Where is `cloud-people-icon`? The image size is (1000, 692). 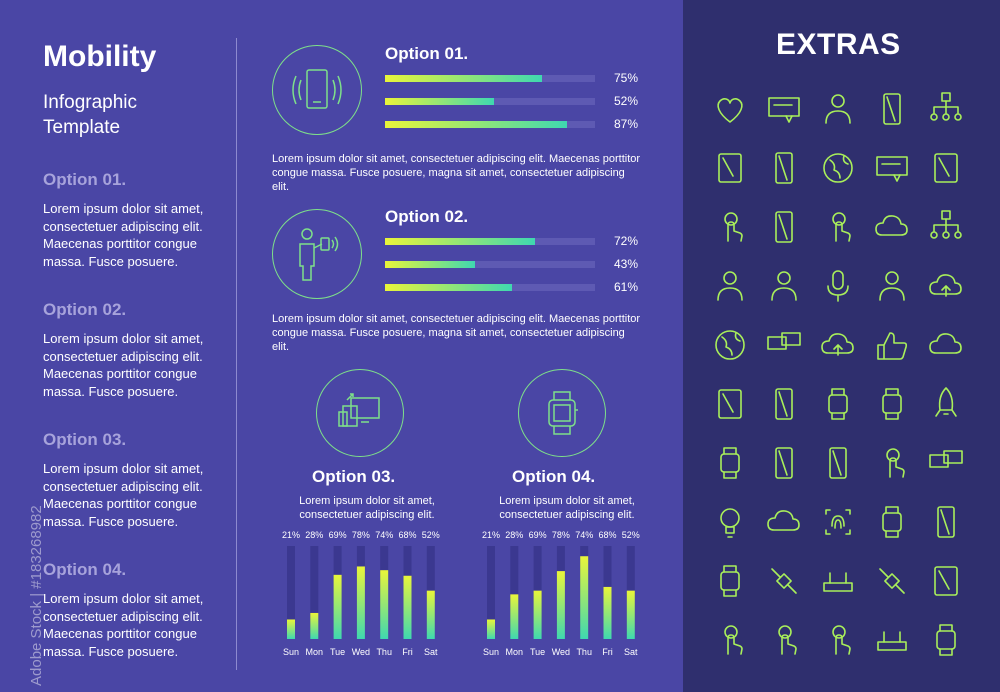 cloud-people-icon is located at coordinates (946, 345).